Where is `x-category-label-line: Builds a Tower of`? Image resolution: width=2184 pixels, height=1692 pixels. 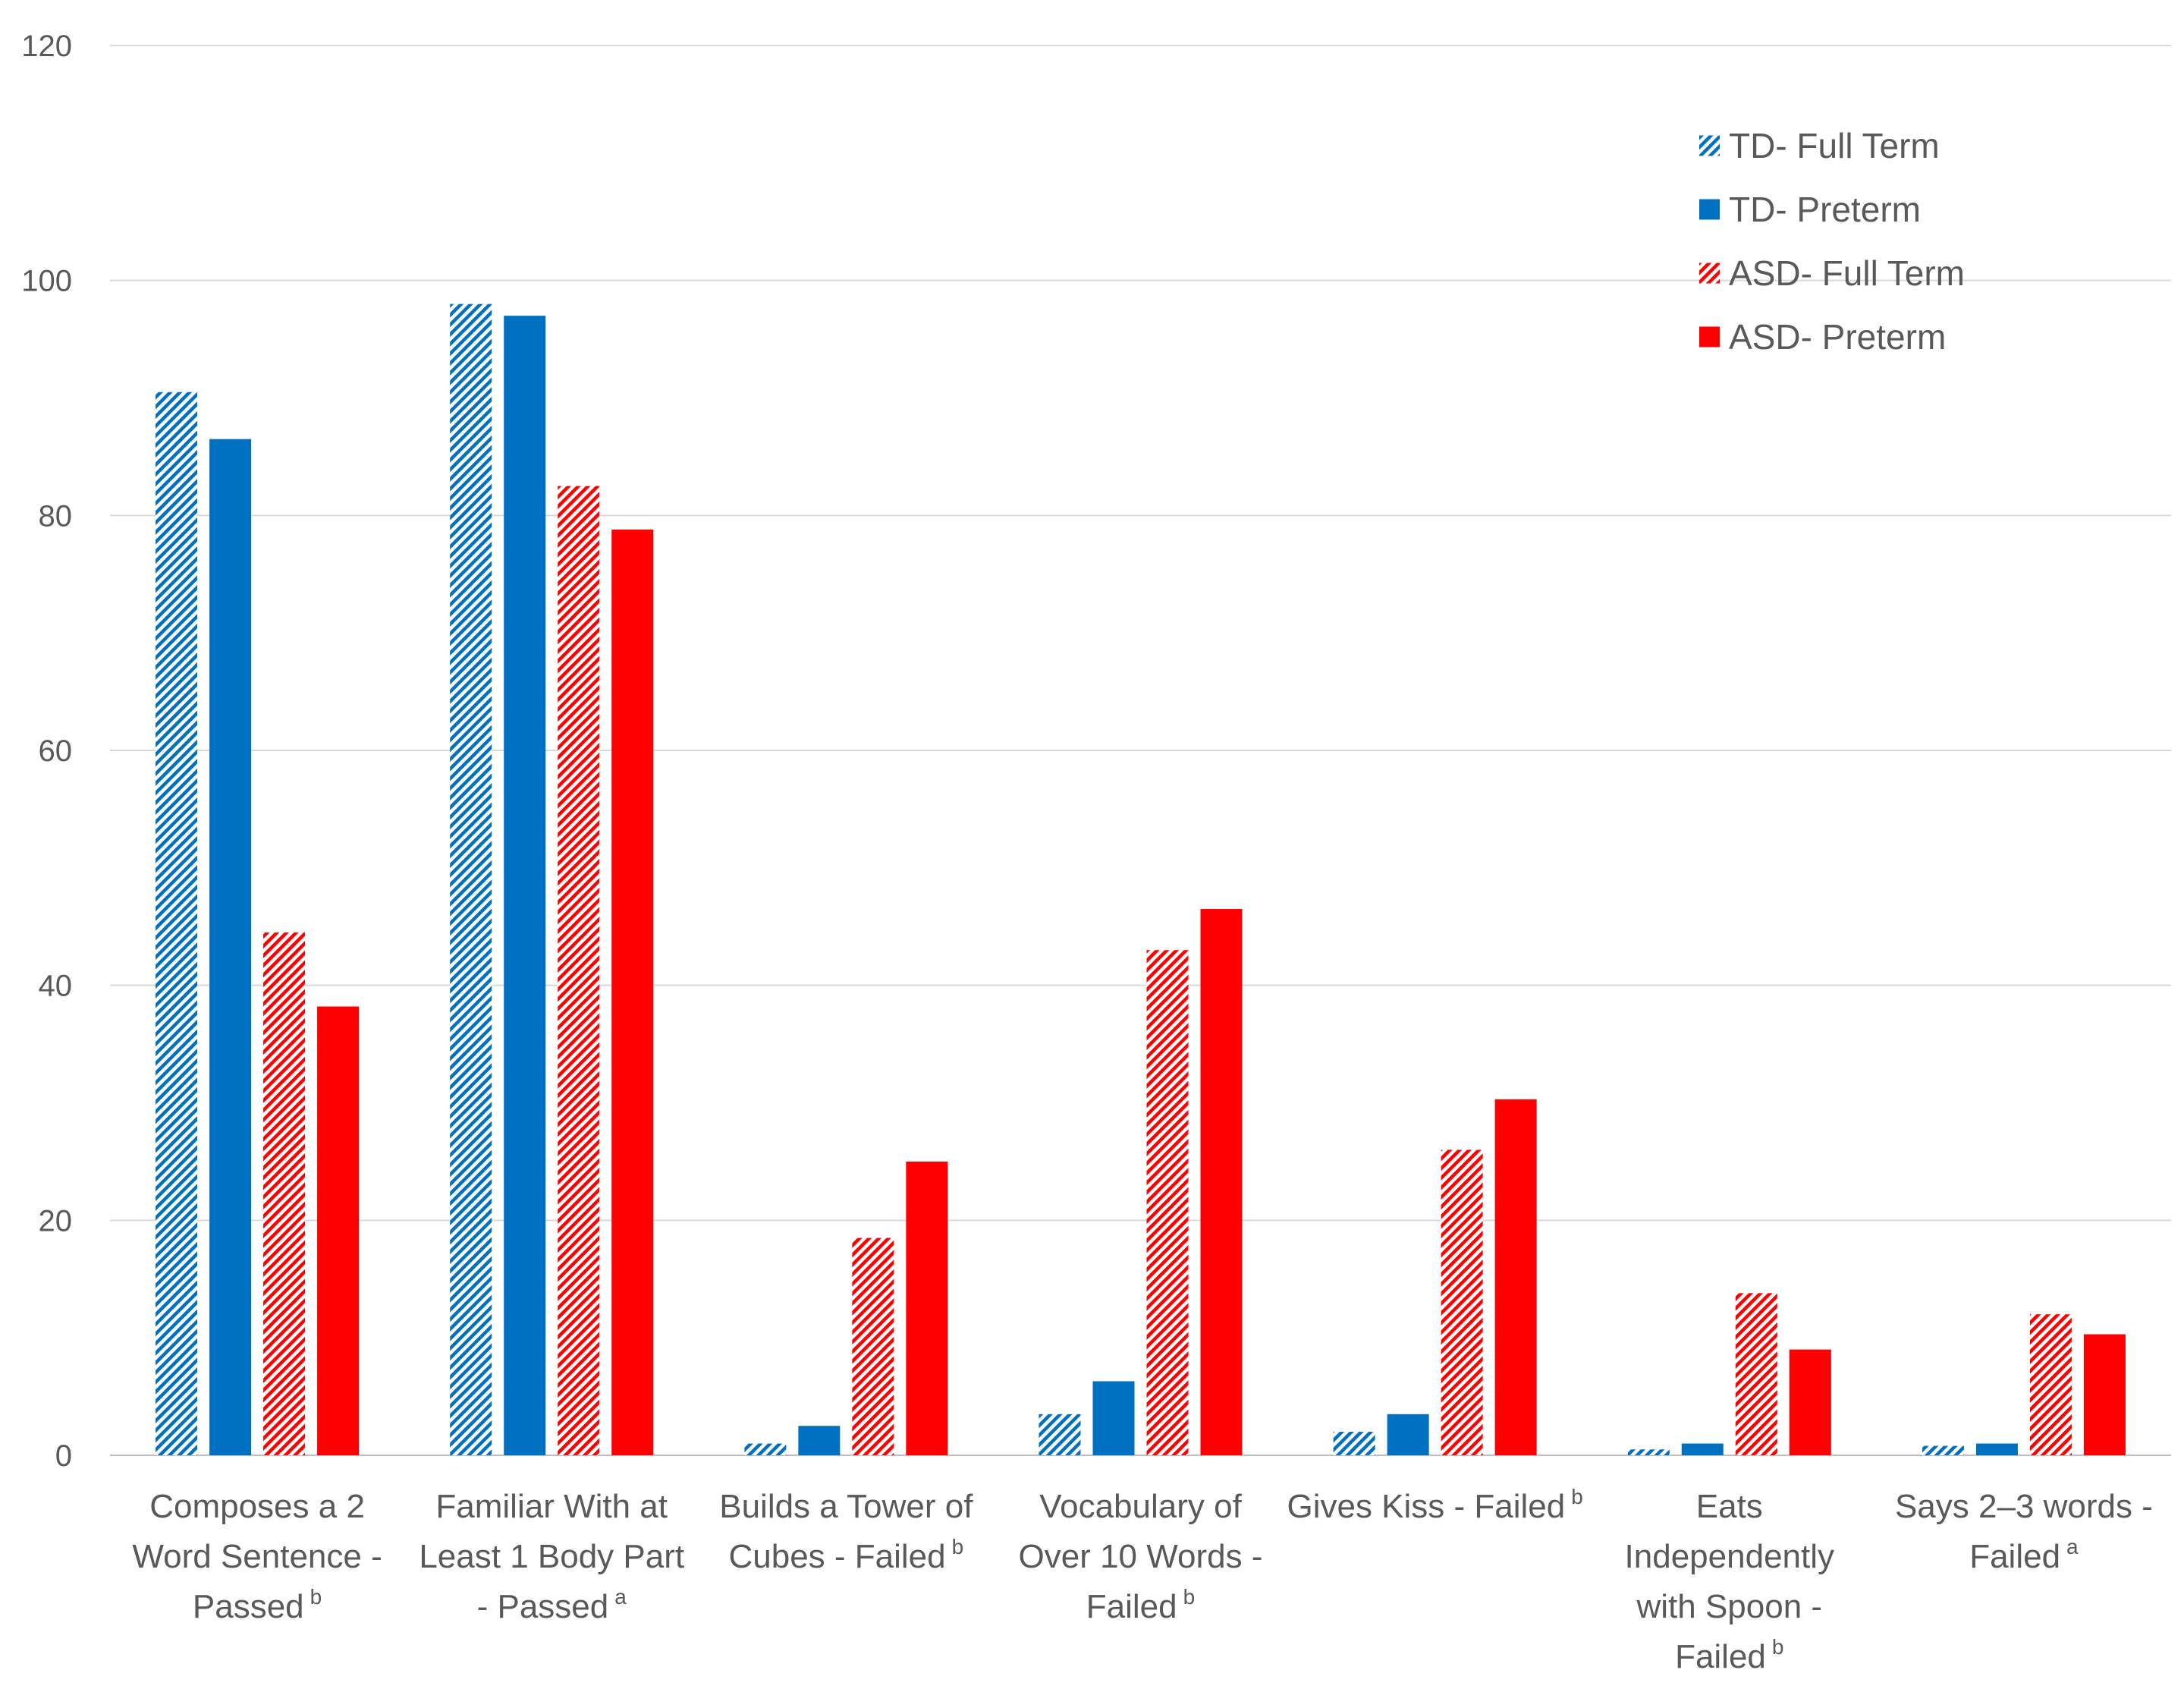 x-category-label-line: Builds a Tower of is located at coordinates (846, 1506).